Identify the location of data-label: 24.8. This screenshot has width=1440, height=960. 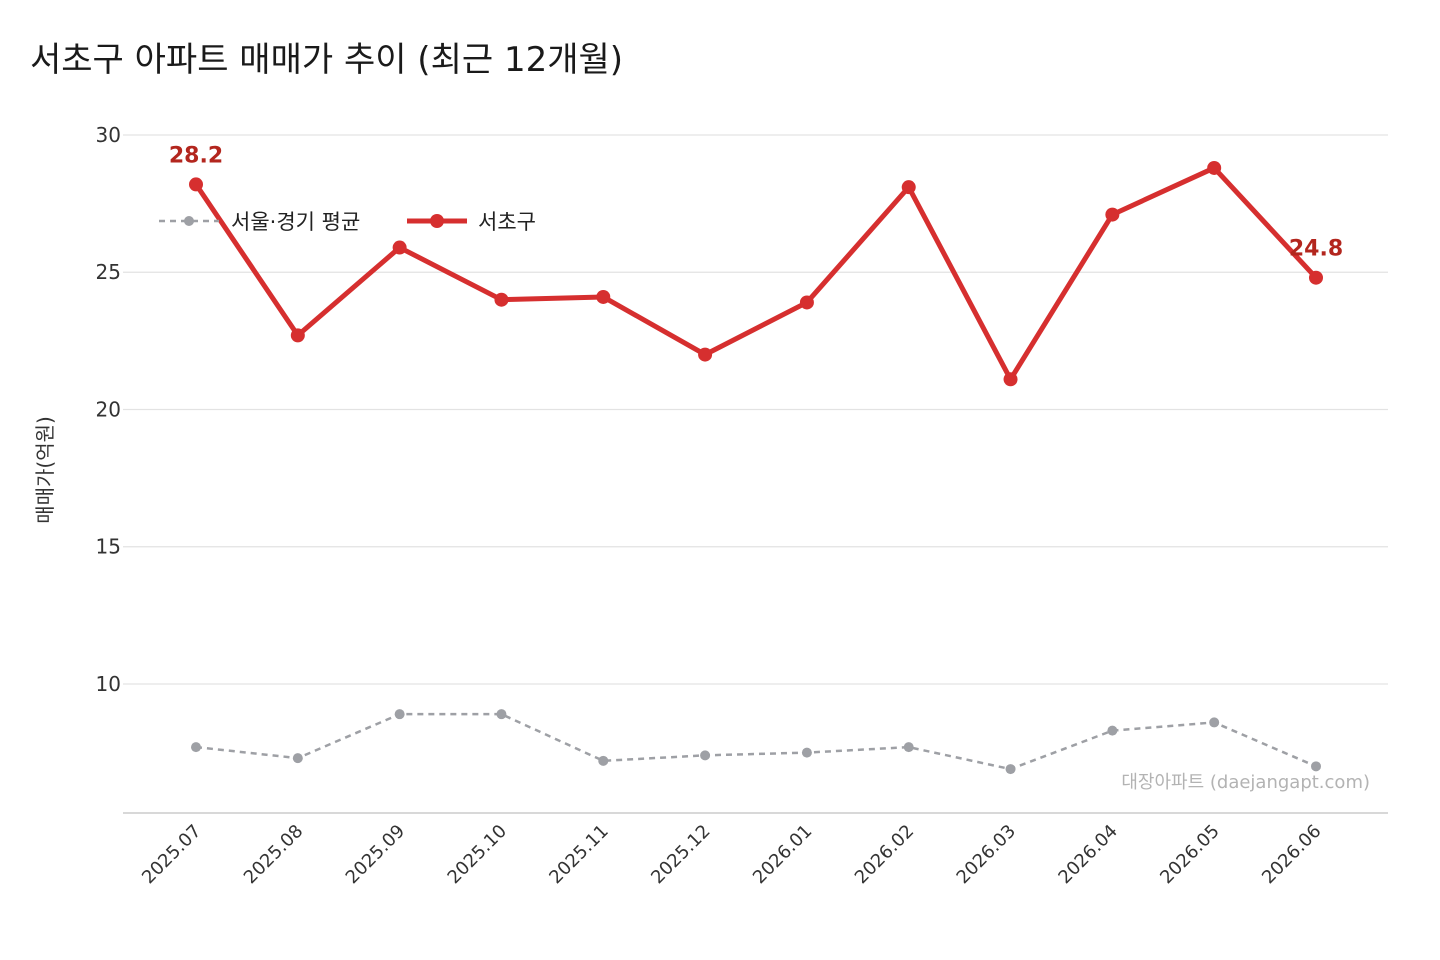
(1316, 249).